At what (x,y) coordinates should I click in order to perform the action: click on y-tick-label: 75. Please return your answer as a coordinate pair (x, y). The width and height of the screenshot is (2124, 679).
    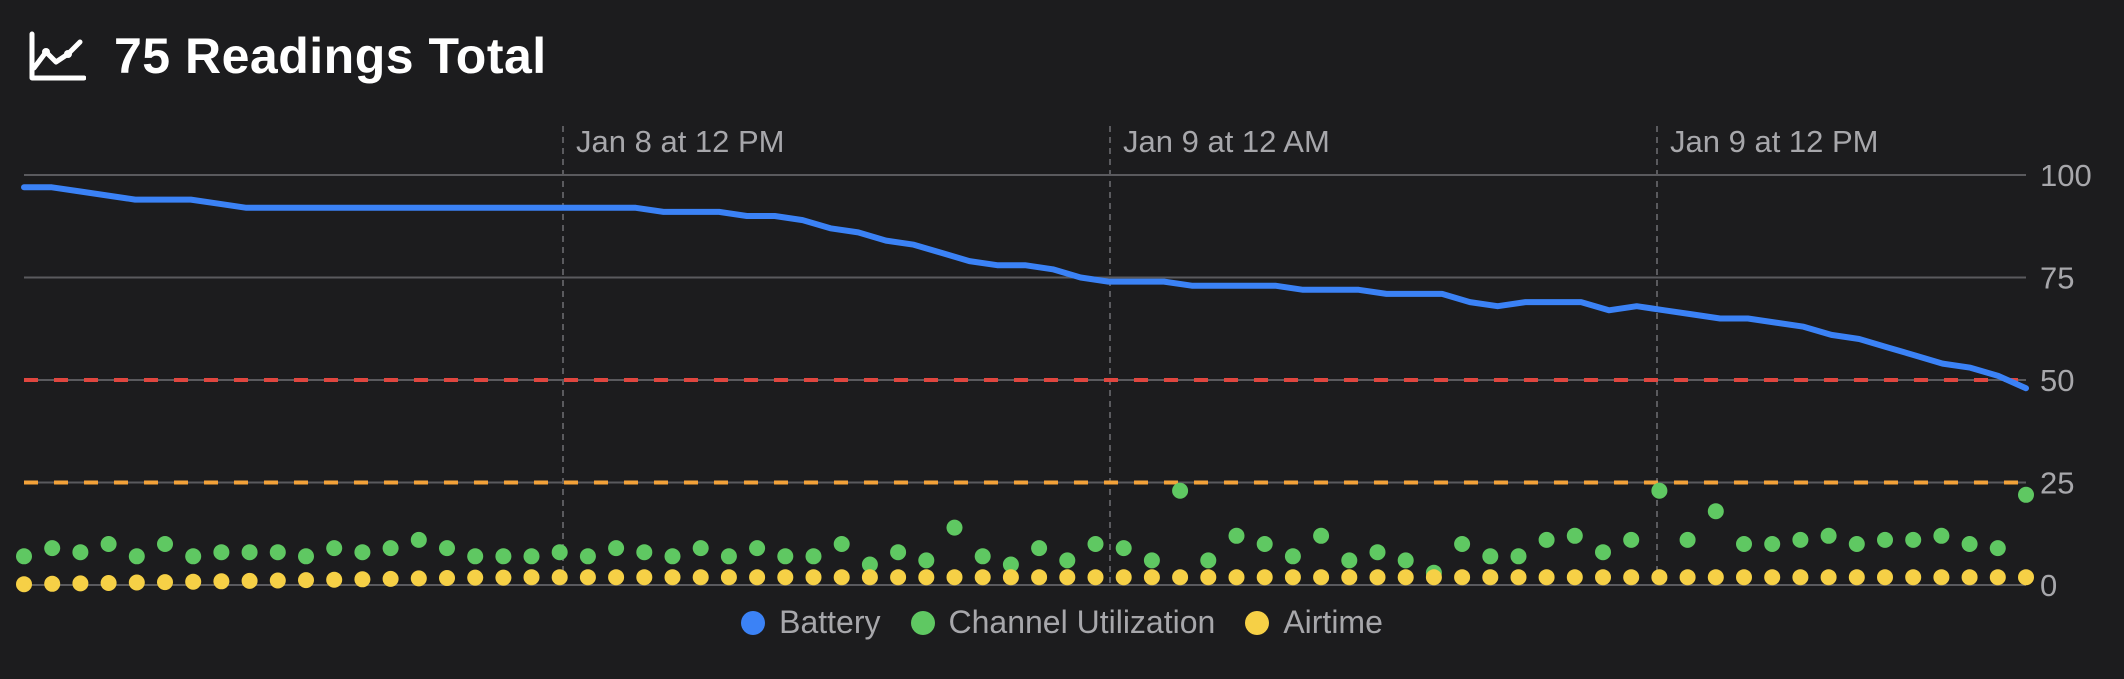
    Looking at the image, I should click on (2057, 278).